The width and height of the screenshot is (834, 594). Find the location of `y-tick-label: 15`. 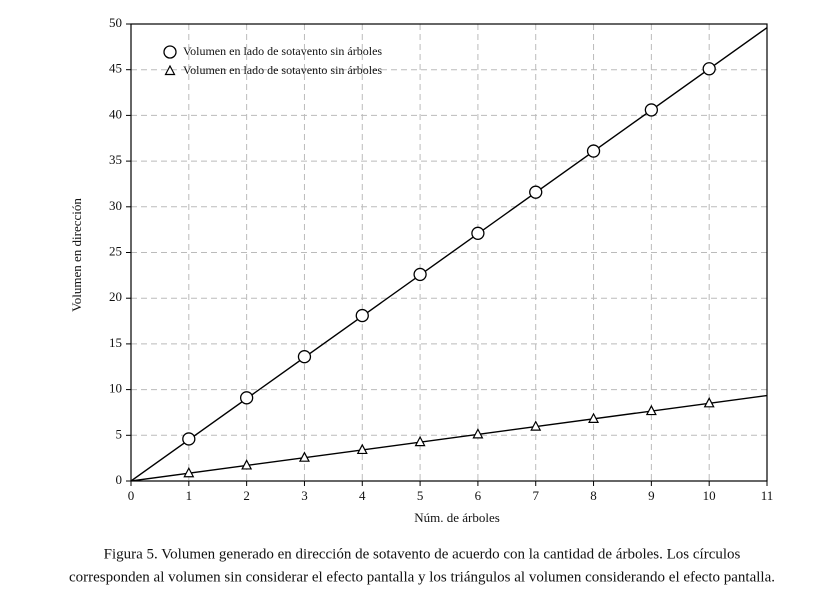

y-tick-label: 15 is located at coordinates (115, 342).